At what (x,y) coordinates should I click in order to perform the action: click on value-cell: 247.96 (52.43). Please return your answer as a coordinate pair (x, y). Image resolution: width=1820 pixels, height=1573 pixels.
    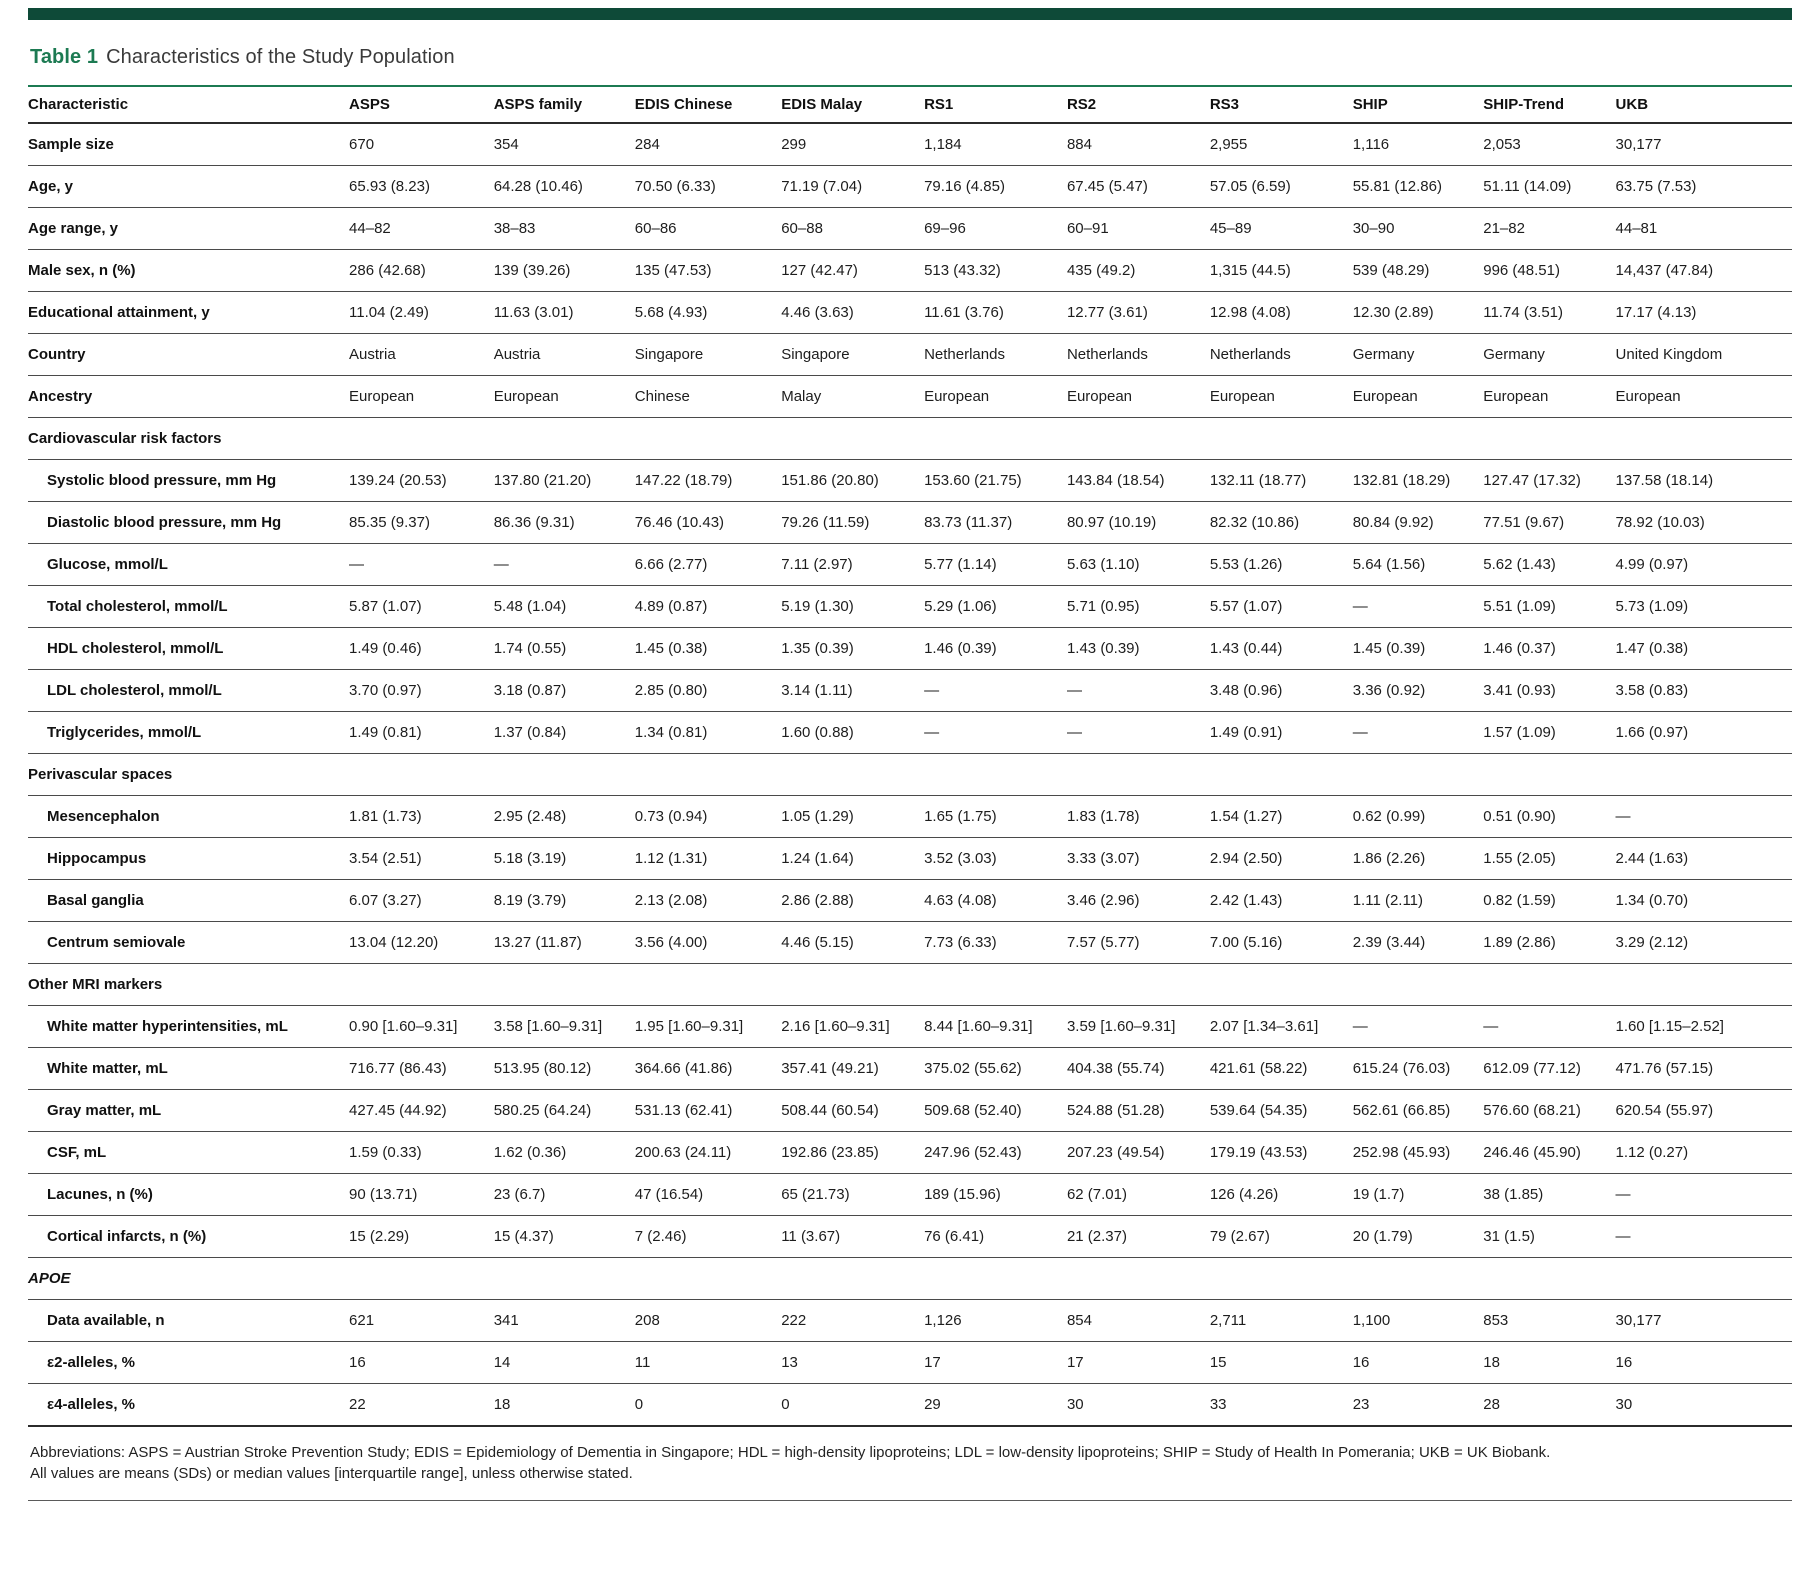
    Looking at the image, I should click on (995, 1152).